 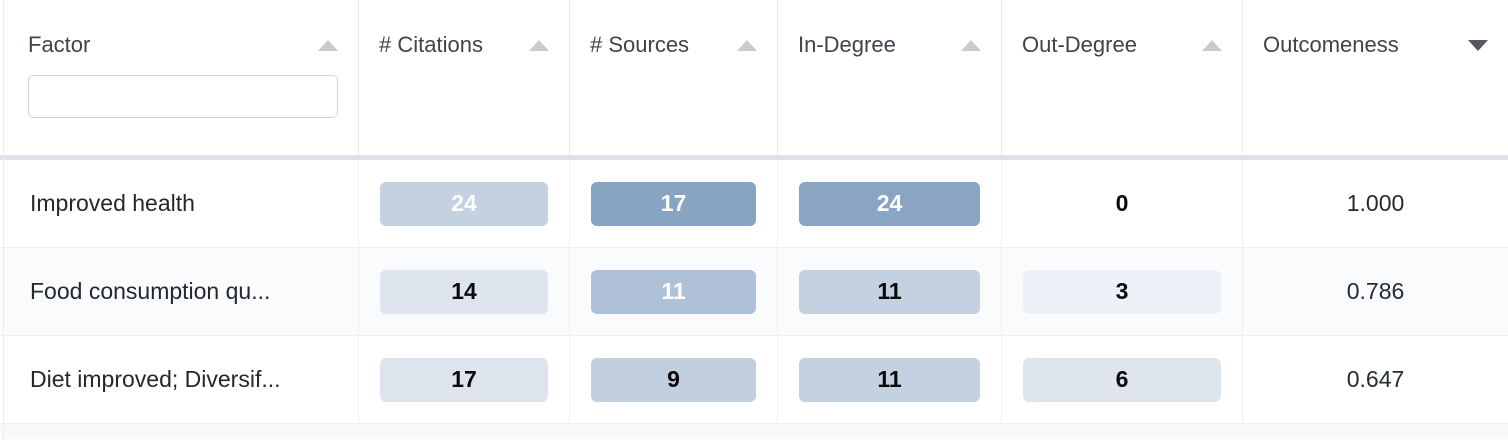 What do you see at coordinates (754, 431) in the screenshot?
I see `partial-next-row` at bounding box center [754, 431].